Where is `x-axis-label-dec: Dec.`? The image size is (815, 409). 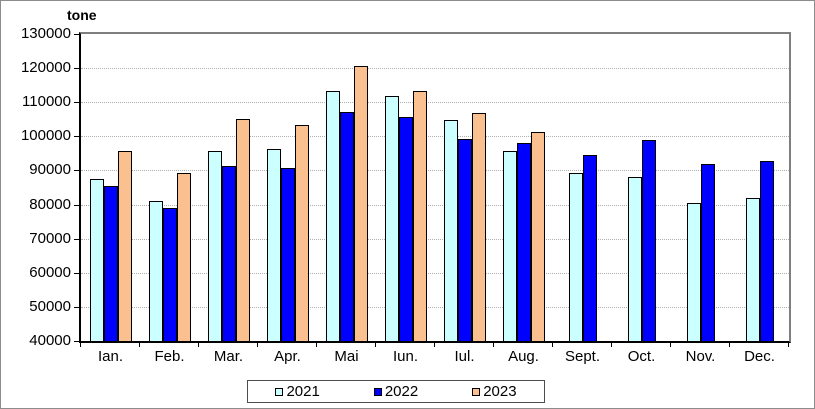 x-axis-label-dec: Dec. is located at coordinates (759, 356).